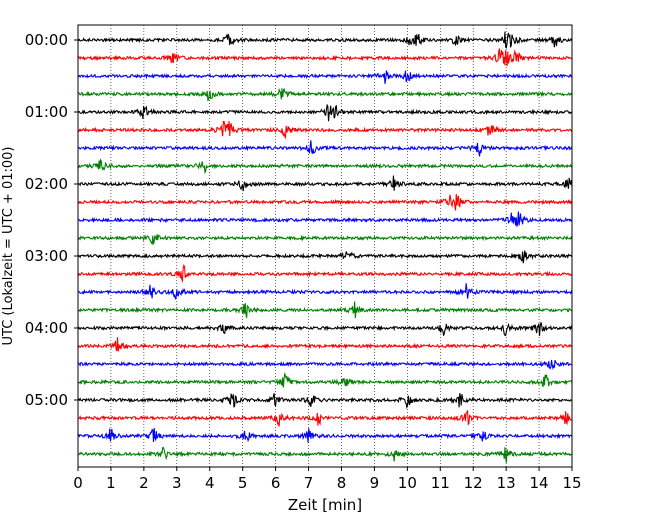 This screenshot has width=650, height=520. What do you see at coordinates (111, 483) in the screenshot?
I see `x-tick-label: 1` at bounding box center [111, 483].